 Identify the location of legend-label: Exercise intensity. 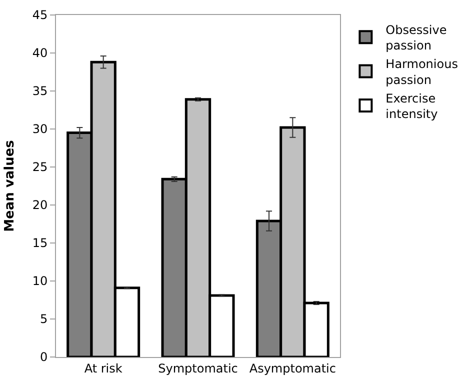
(412, 106).